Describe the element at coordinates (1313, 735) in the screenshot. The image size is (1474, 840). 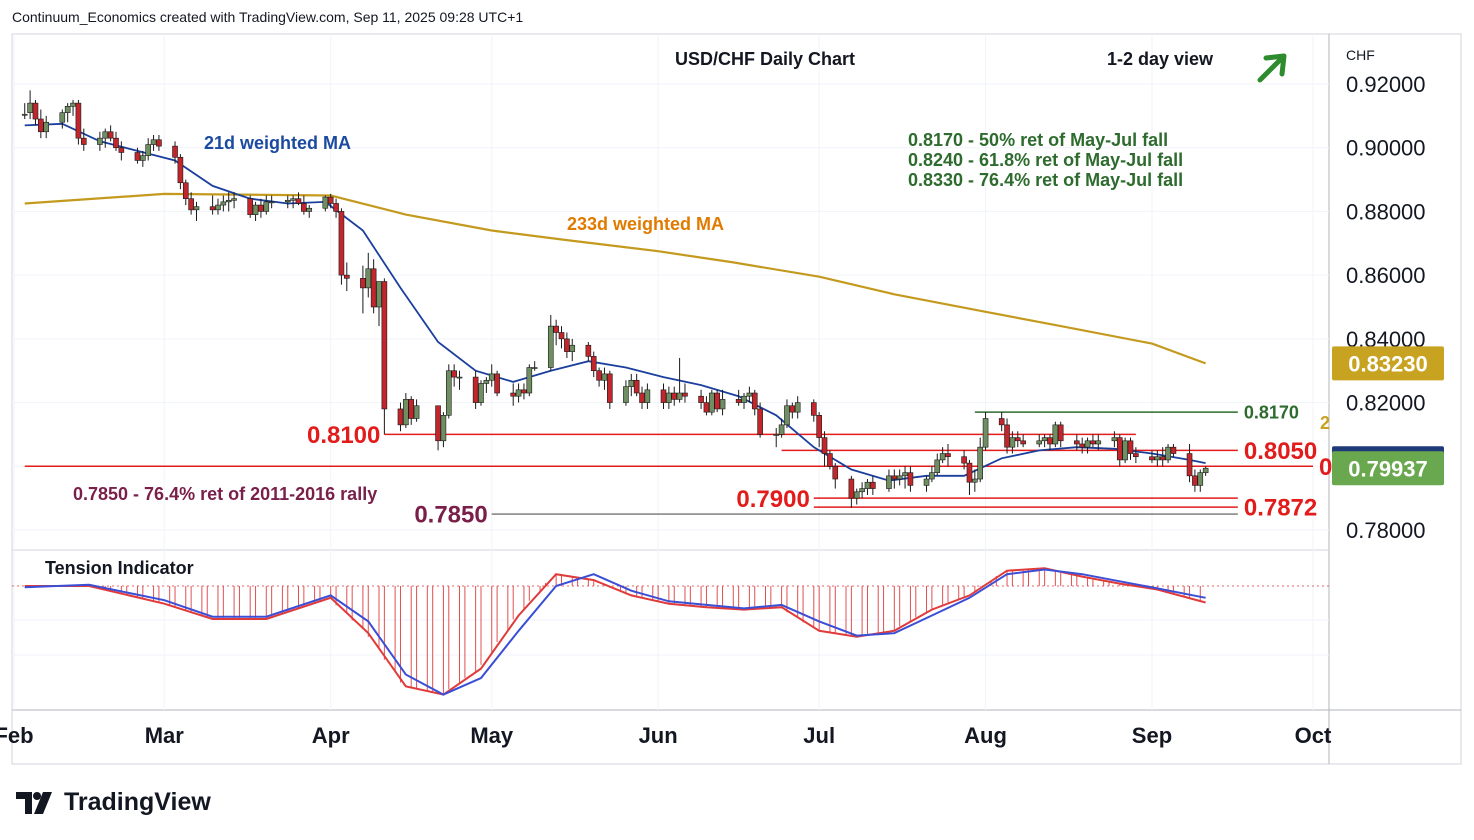
I see `time-label-Oct: Oct` at that location.